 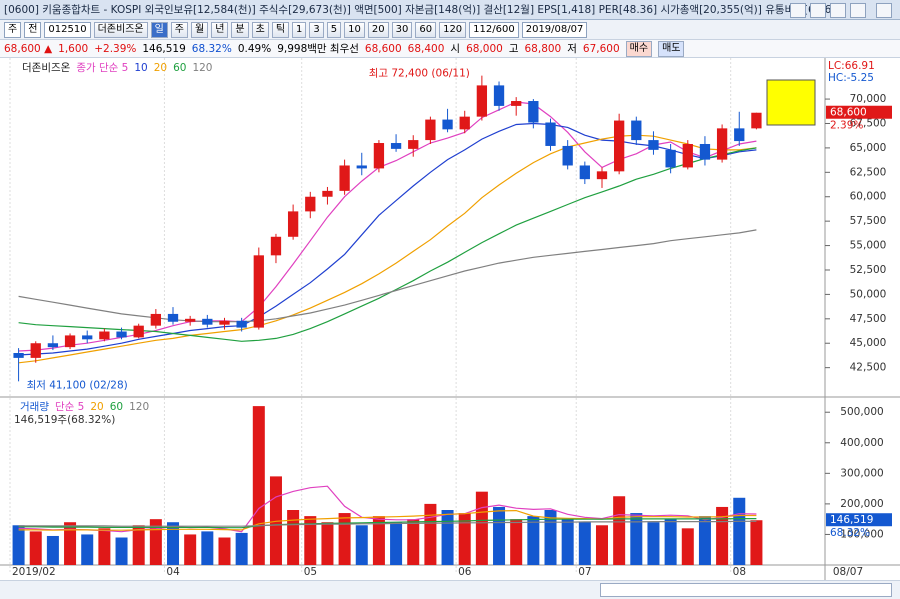 What do you see at coordinates (240, 29) in the screenshot?
I see `toolbar-button: 분` at bounding box center [240, 29].